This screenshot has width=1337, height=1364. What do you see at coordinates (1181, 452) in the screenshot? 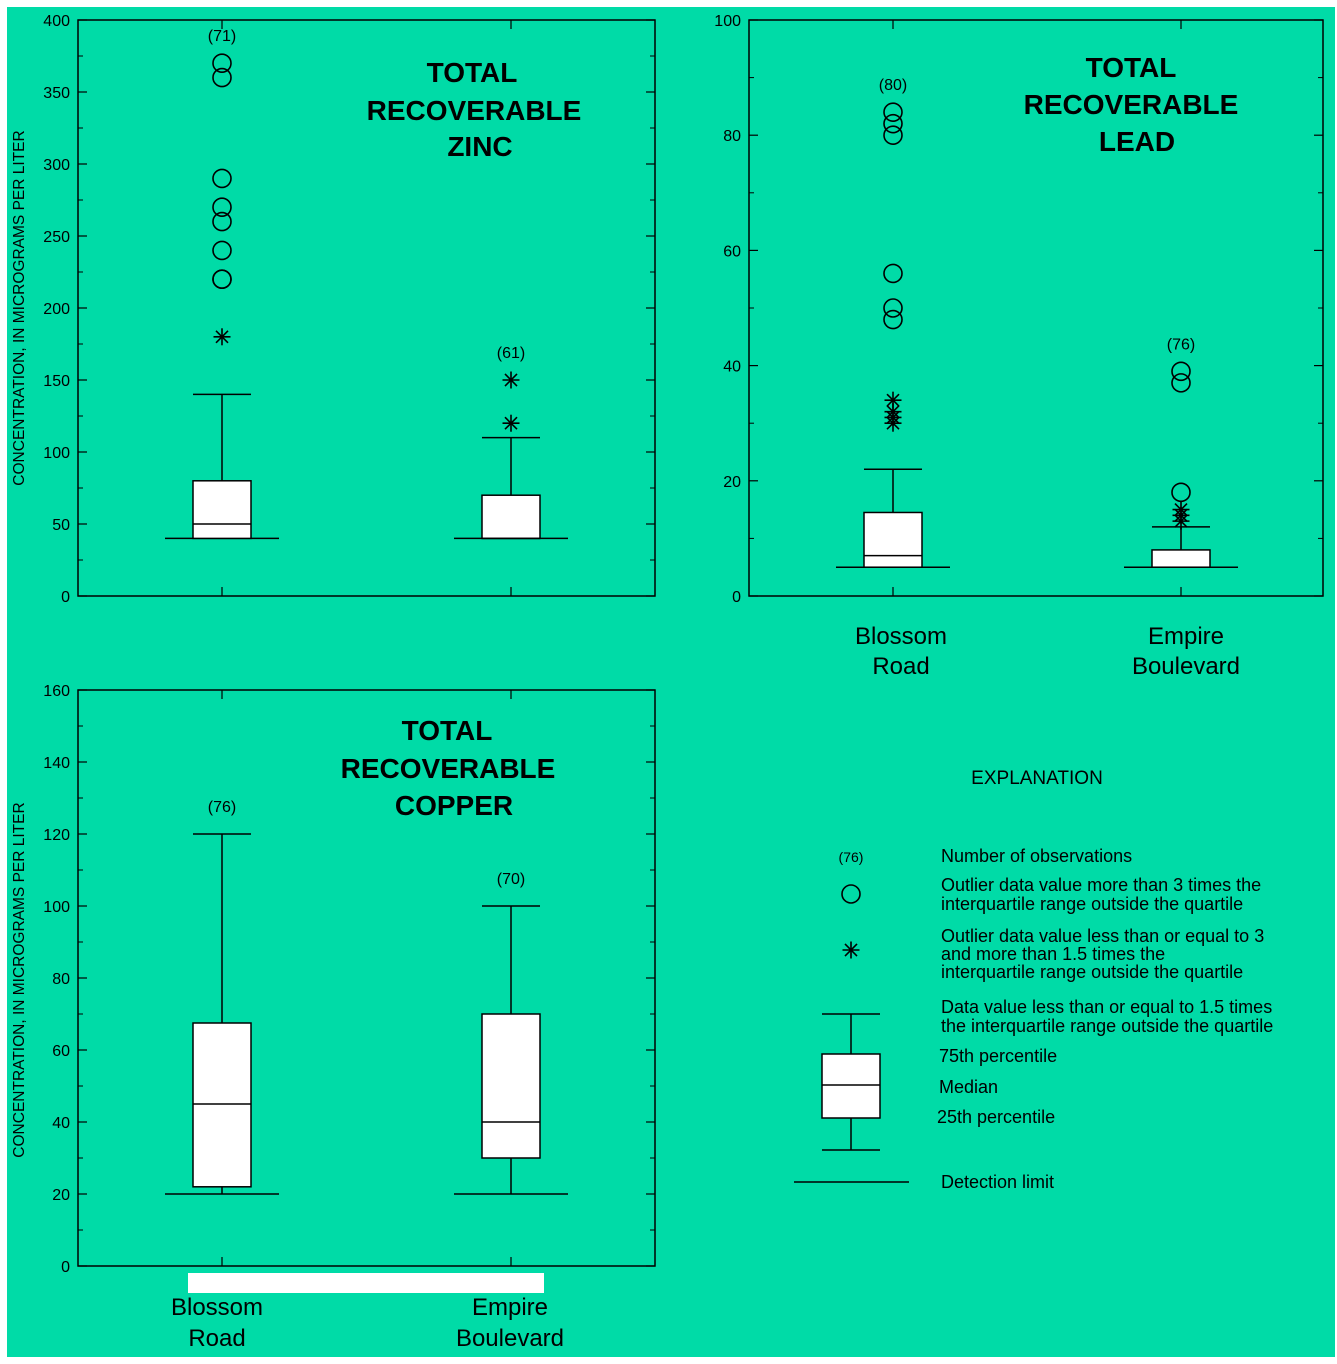
I see `box-1: (76)` at bounding box center [1181, 452].